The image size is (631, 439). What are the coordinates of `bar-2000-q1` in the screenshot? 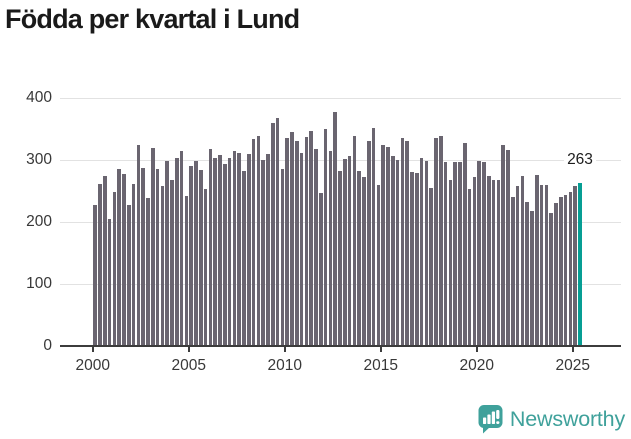 It's located at (95, 275).